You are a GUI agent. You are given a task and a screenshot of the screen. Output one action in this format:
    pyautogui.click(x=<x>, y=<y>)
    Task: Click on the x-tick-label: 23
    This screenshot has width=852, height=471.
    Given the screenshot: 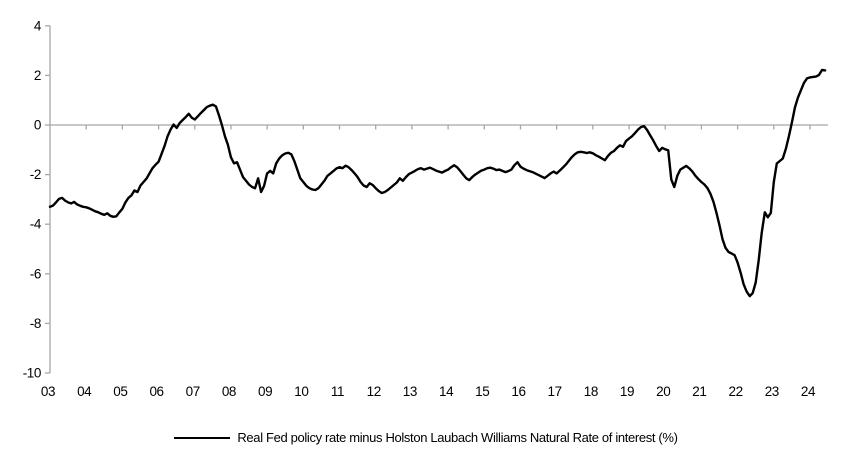 What is the action you would take?
    pyautogui.click(x=772, y=391)
    